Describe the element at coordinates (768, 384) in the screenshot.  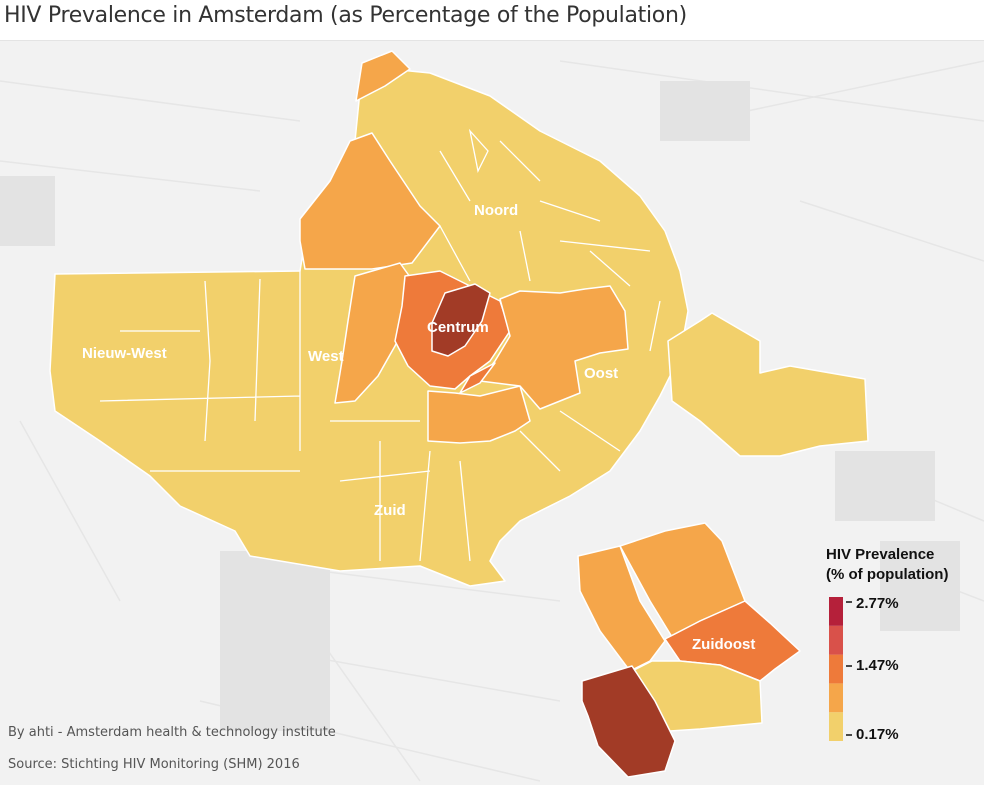
I see `region-oost-east` at that location.